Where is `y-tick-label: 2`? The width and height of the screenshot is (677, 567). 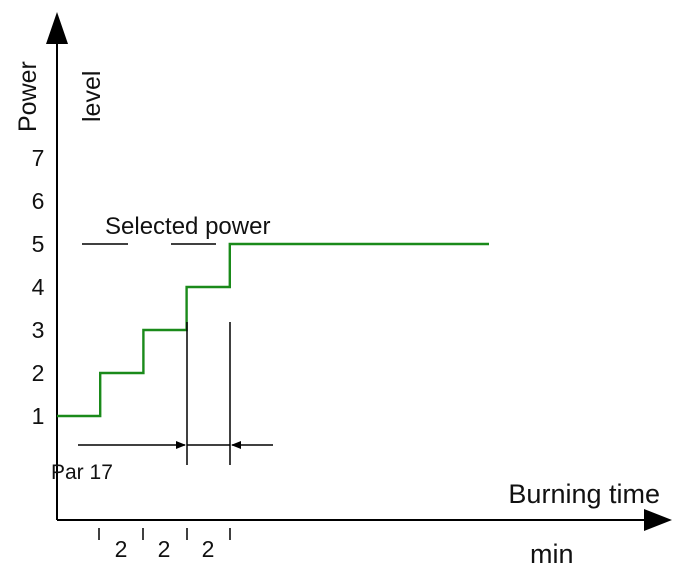
y-tick-label: 2 is located at coordinates (38, 373).